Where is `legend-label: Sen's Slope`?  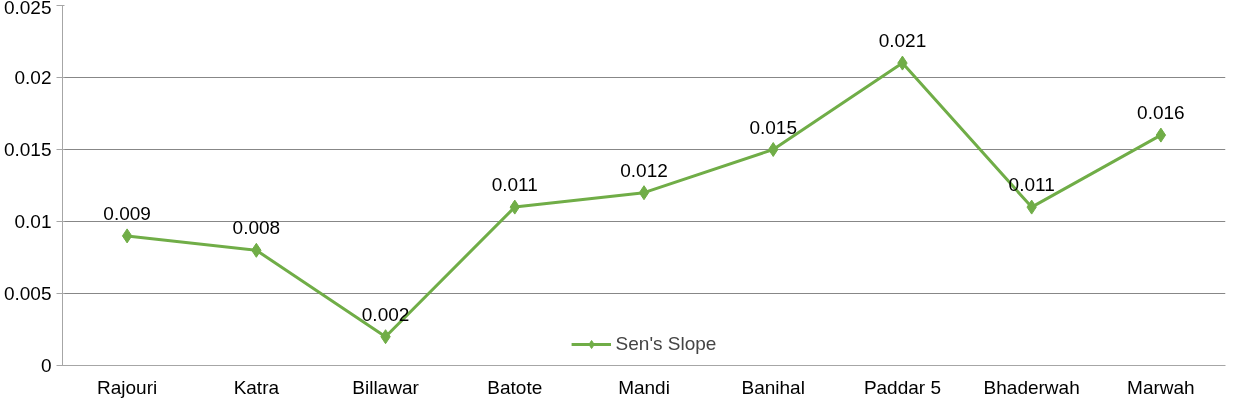 legend-label: Sen's Slope is located at coordinates (666, 344).